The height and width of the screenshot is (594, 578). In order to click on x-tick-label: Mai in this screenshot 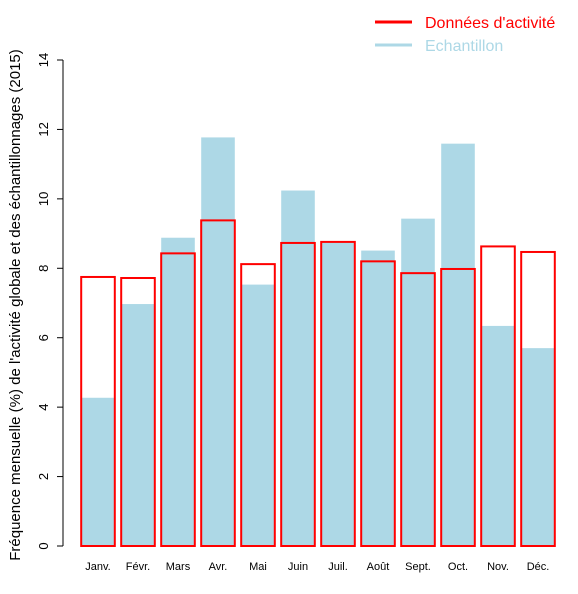, I will do `click(258, 567)`.